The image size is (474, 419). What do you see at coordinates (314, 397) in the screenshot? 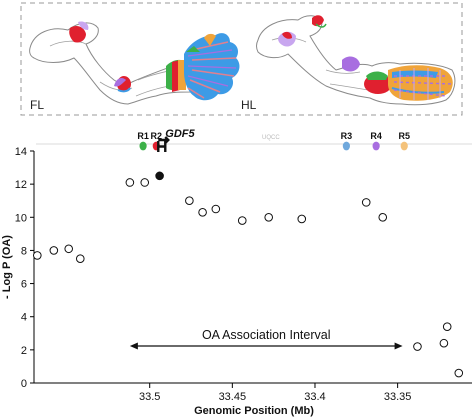
I see `x-tick-label: 33.4` at bounding box center [314, 397].